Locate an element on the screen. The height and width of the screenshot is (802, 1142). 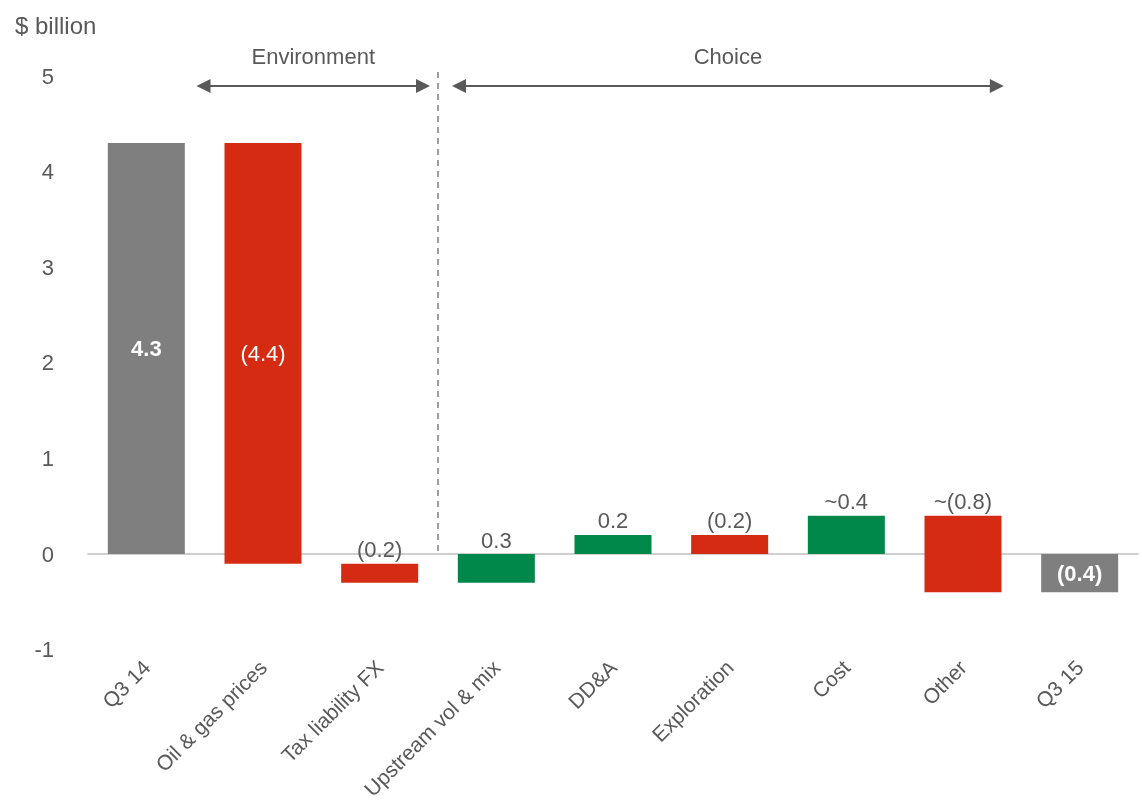
text: Environment is located at coordinates (313, 56).